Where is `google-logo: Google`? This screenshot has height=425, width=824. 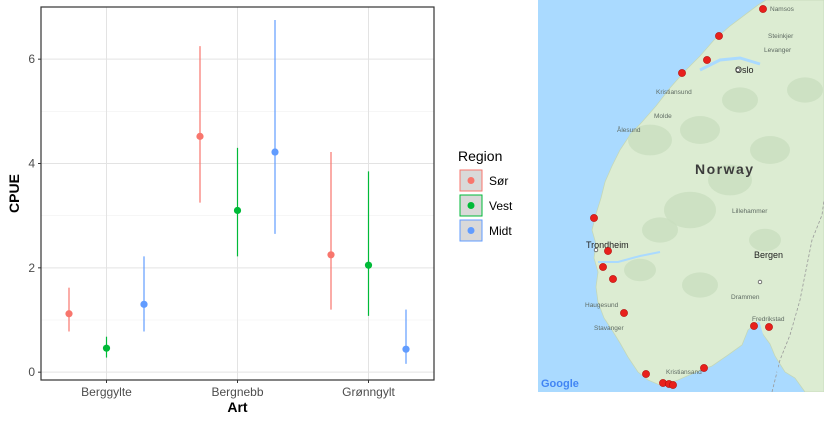 google-logo: Google is located at coordinates (560, 384).